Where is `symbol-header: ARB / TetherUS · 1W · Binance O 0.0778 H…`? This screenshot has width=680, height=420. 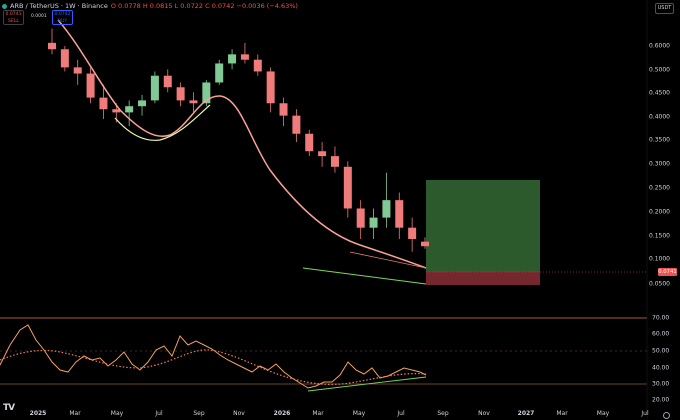 symbol-header: ARB / TetherUS · 1W · Binance O 0.0778 H… is located at coordinates (150, 6).